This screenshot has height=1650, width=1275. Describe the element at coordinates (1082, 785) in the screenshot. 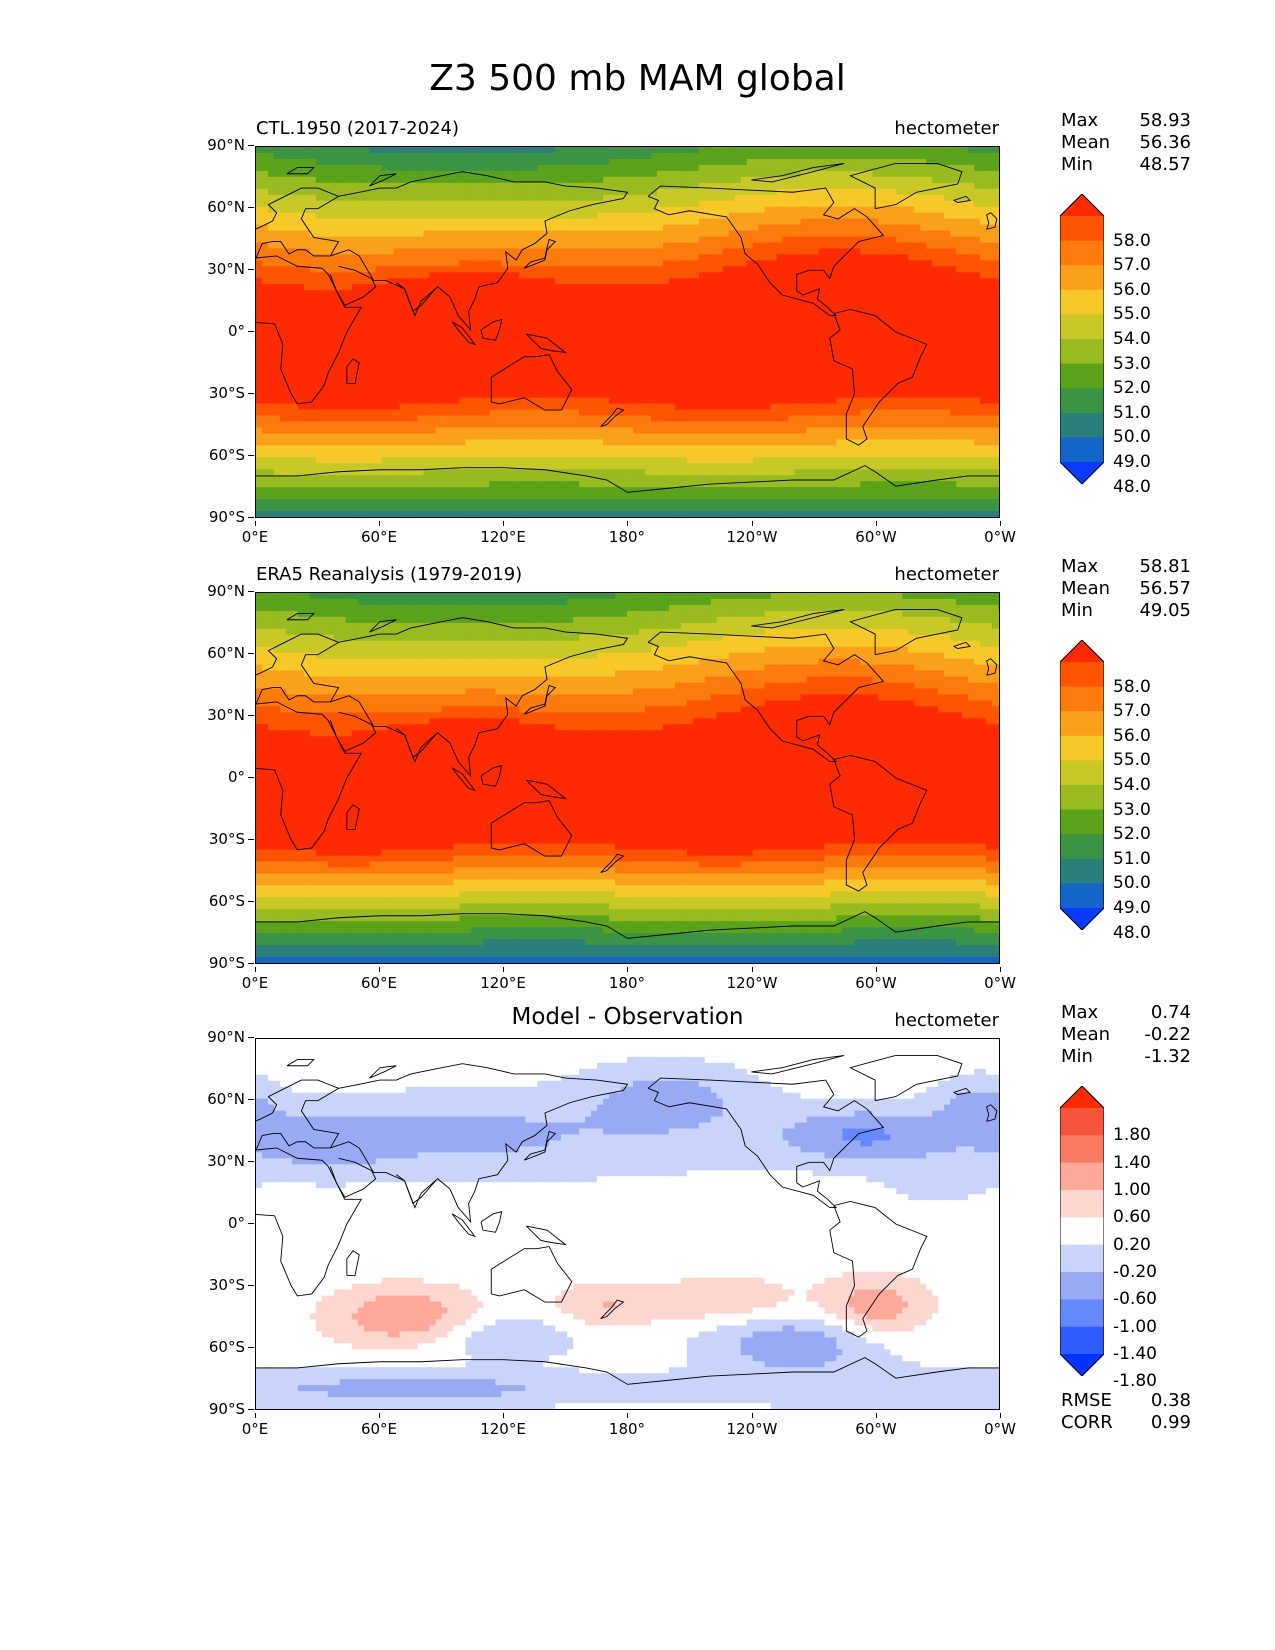

I see `colorbar` at that location.